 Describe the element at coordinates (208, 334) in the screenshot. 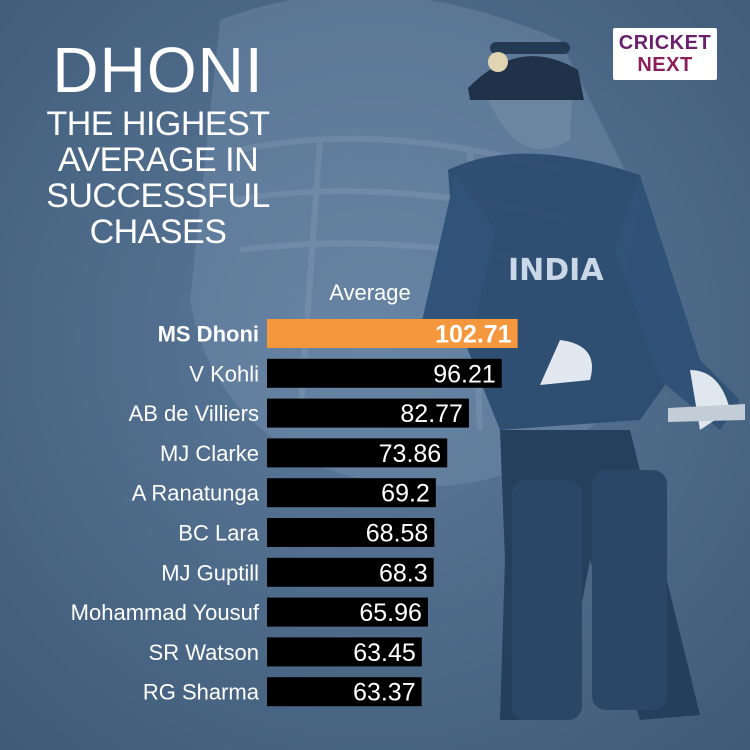

I see `category-label: MS Dhoni` at that location.